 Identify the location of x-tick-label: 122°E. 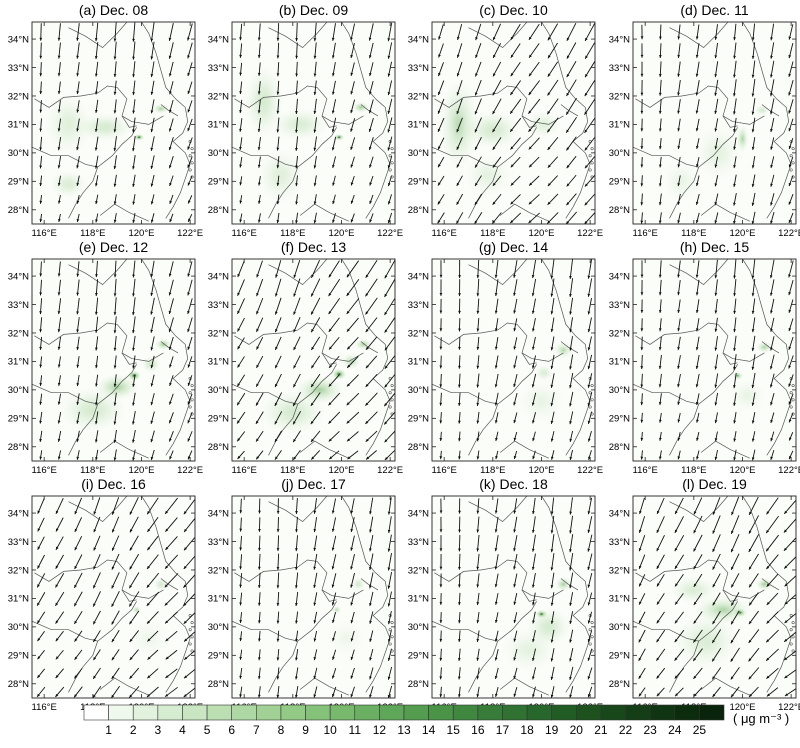
(789, 470).